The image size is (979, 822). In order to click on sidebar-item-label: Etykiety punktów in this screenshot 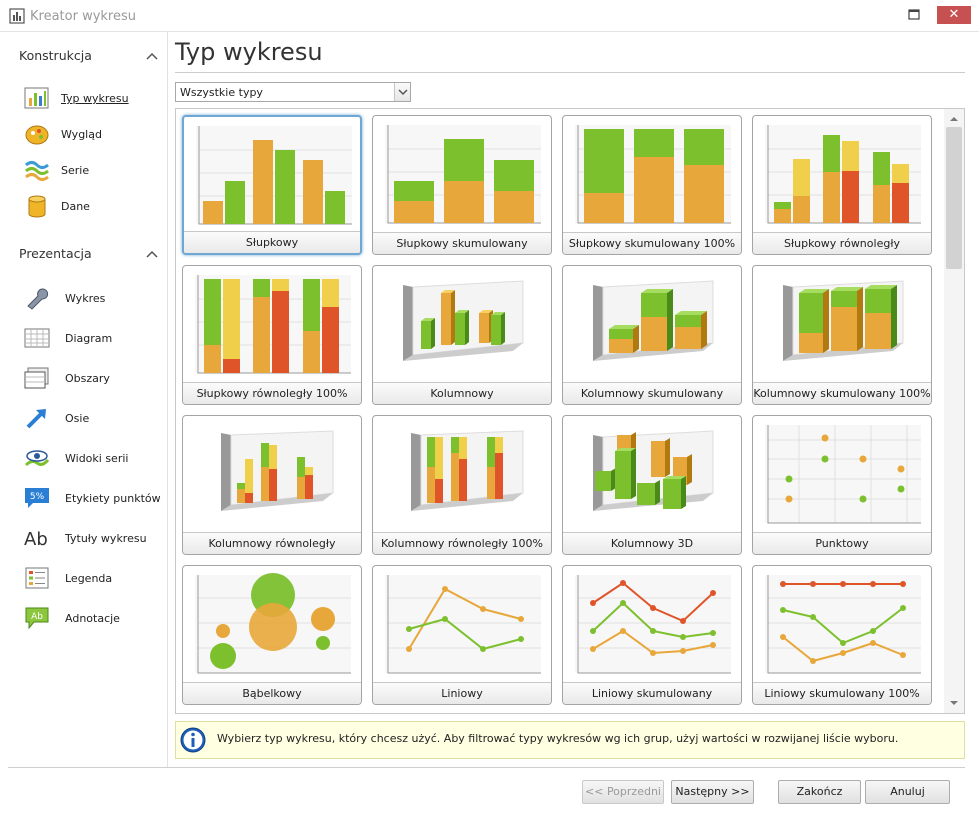, I will do `click(113, 498)`.